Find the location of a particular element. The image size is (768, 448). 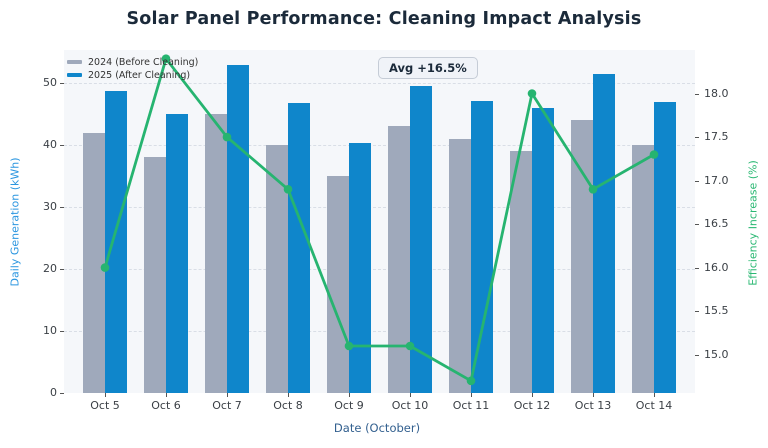

y-axis-title-right: Efficiency Increase (%) is located at coordinates (753, 223).